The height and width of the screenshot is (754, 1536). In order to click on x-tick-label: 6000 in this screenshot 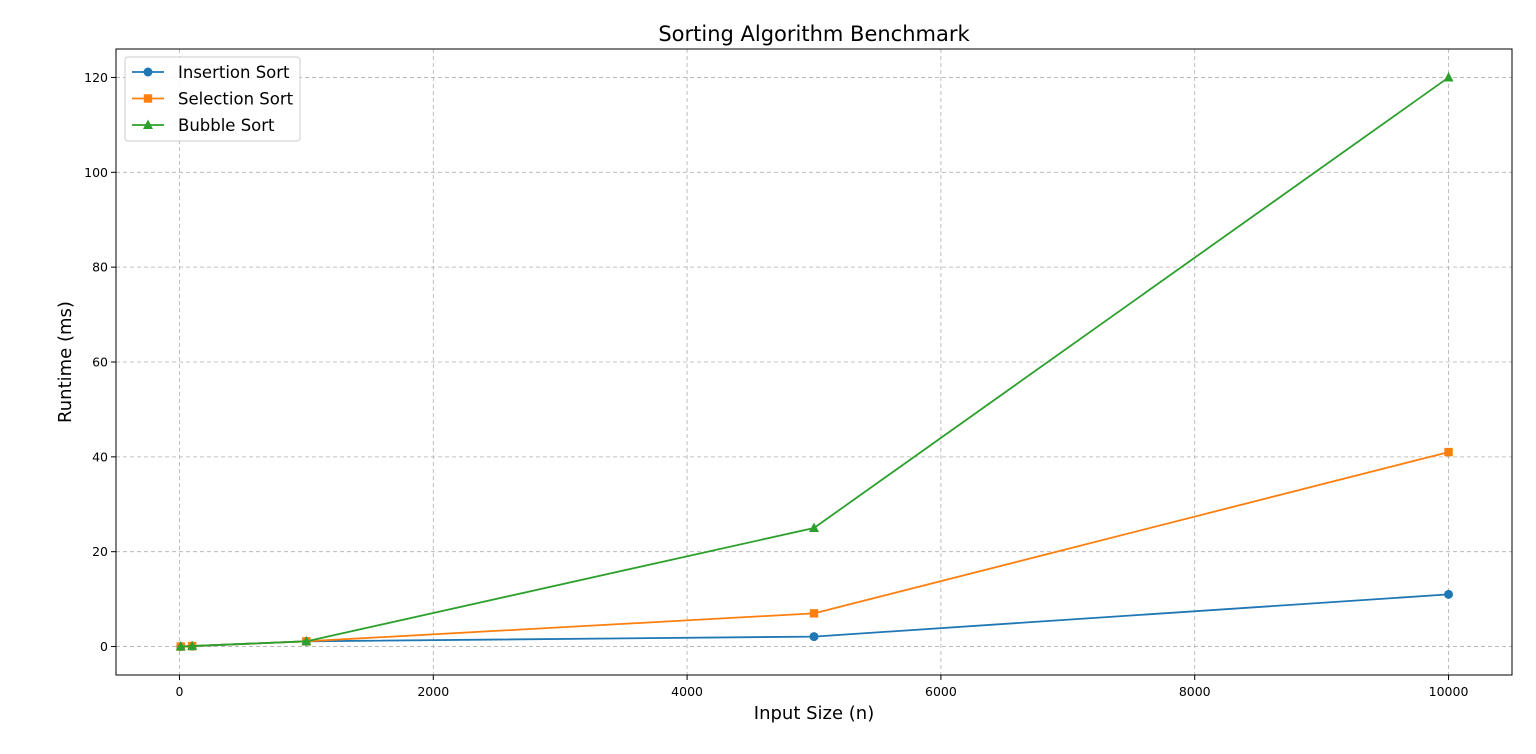, I will do `click(941, 691)`.